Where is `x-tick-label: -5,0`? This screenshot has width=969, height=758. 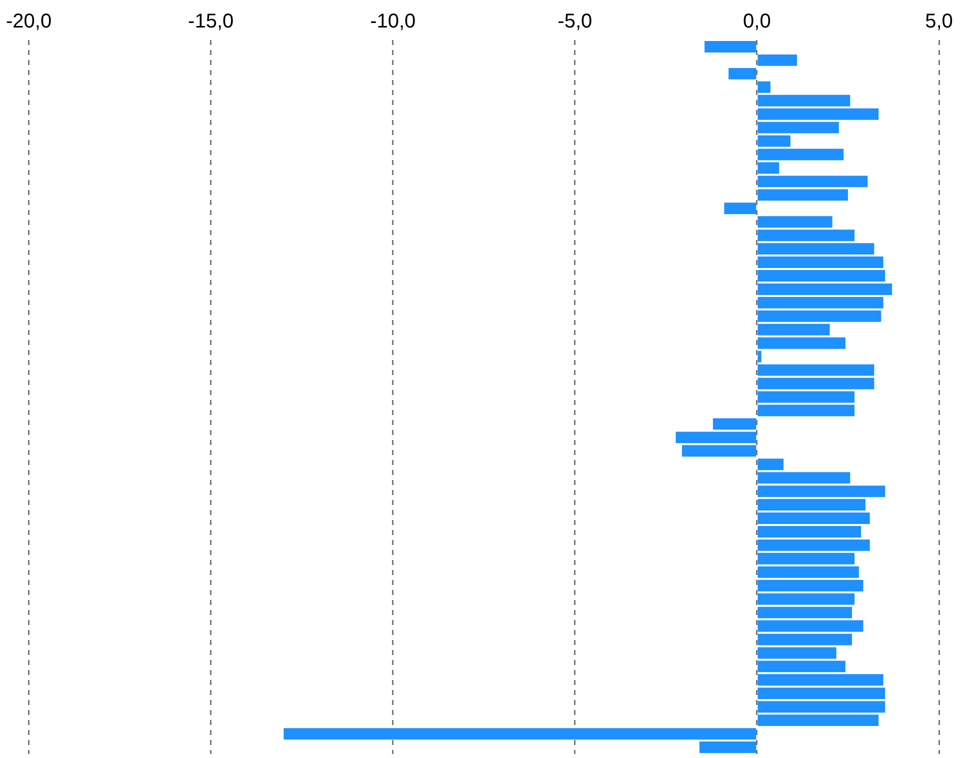
x-tick-label: -5,0 is located at coordinates (575, 21).